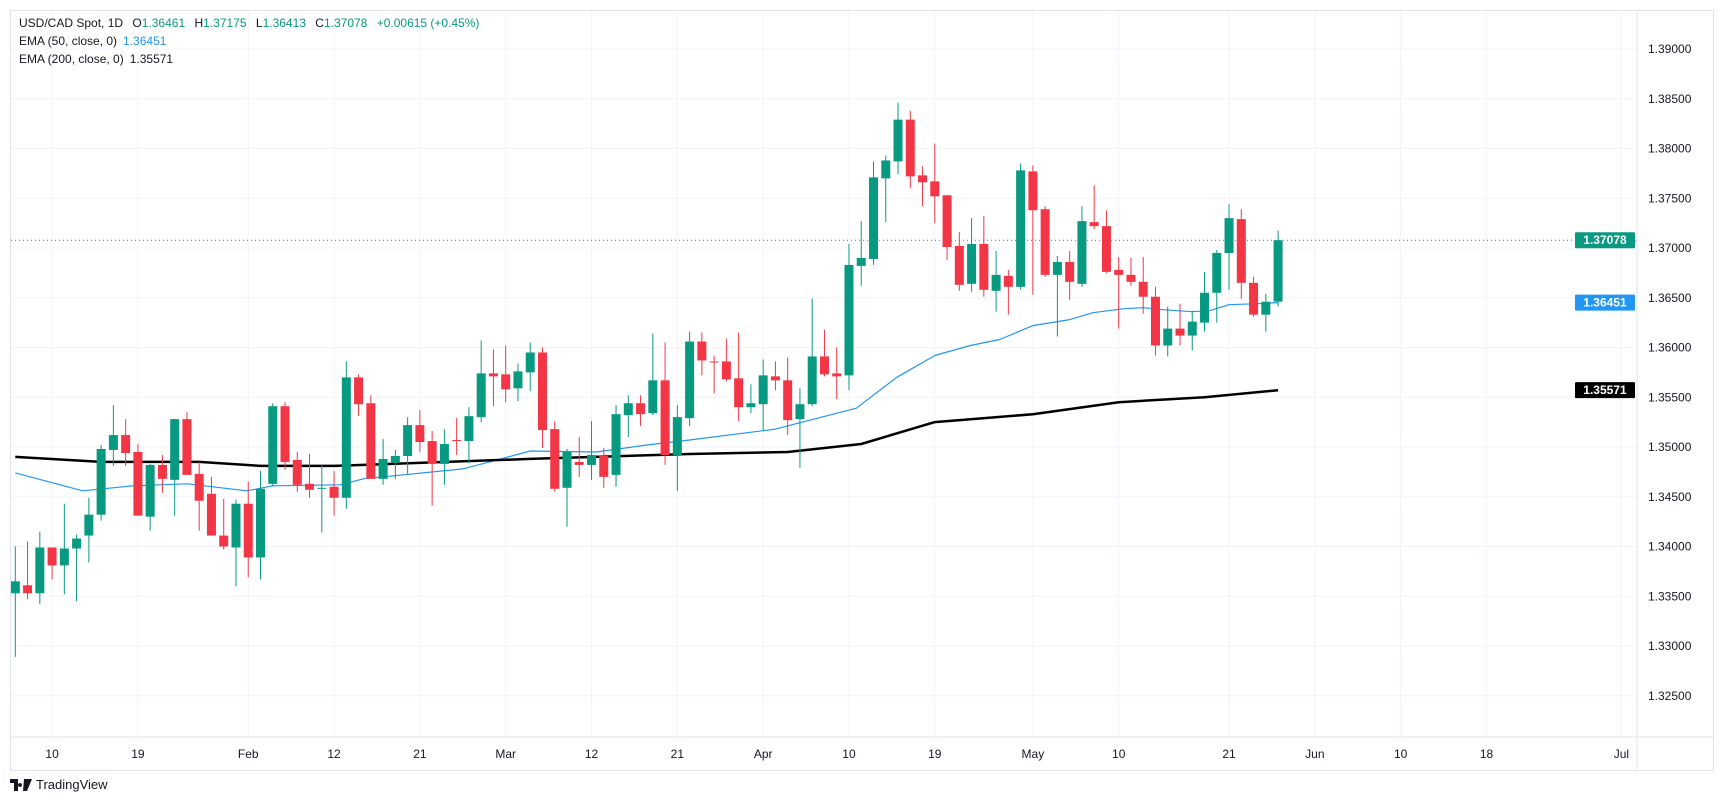 The width and height of the screenshot is (1723, 801). Describe the element at coordinates (71, 23) in the screenshot. I see `symbol-label: USD/CAD Spot, 1D` at that location.